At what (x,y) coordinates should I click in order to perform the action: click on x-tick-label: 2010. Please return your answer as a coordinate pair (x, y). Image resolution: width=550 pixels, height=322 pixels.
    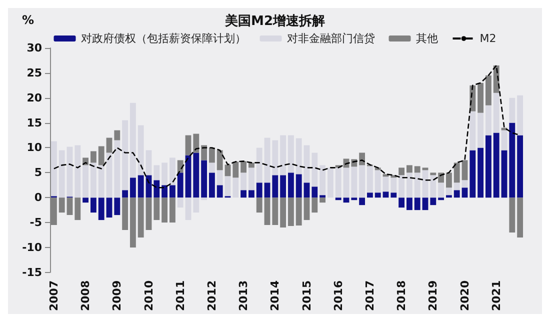
    Looking at the image, I should click on (149, 296).